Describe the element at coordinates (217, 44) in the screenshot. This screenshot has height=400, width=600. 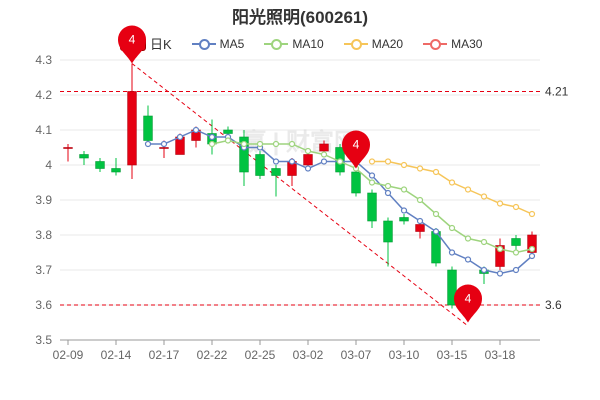
I see `legend-item-ma5: MA5` at that location.